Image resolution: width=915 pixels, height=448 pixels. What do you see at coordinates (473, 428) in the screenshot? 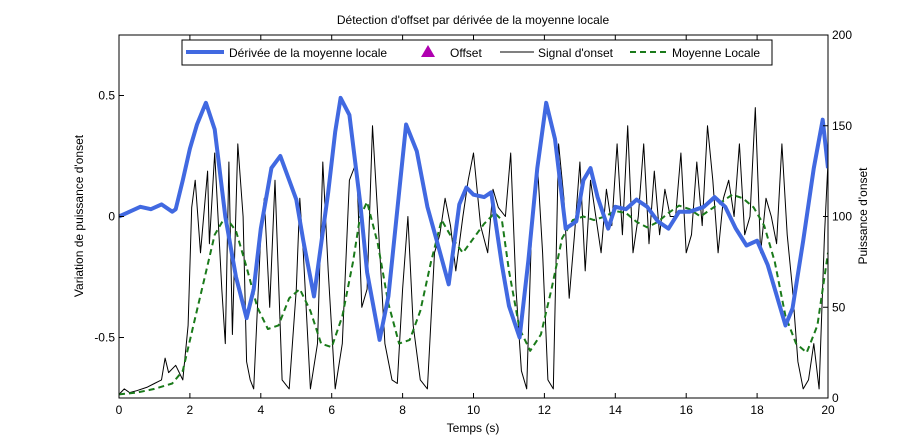
I see `x-axis-label: Temps (s)` at bounding box center [473, 428].